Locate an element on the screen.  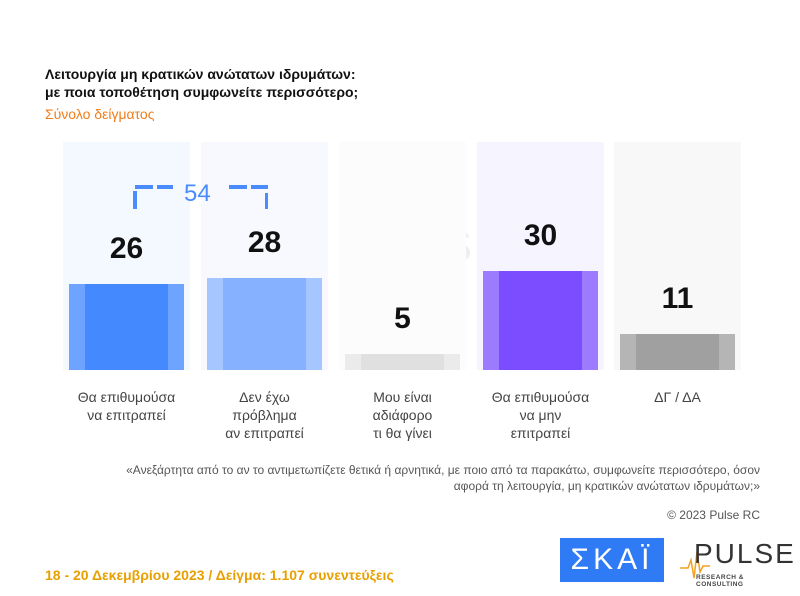
data-label: 28 is located at coordinates (264, 242).